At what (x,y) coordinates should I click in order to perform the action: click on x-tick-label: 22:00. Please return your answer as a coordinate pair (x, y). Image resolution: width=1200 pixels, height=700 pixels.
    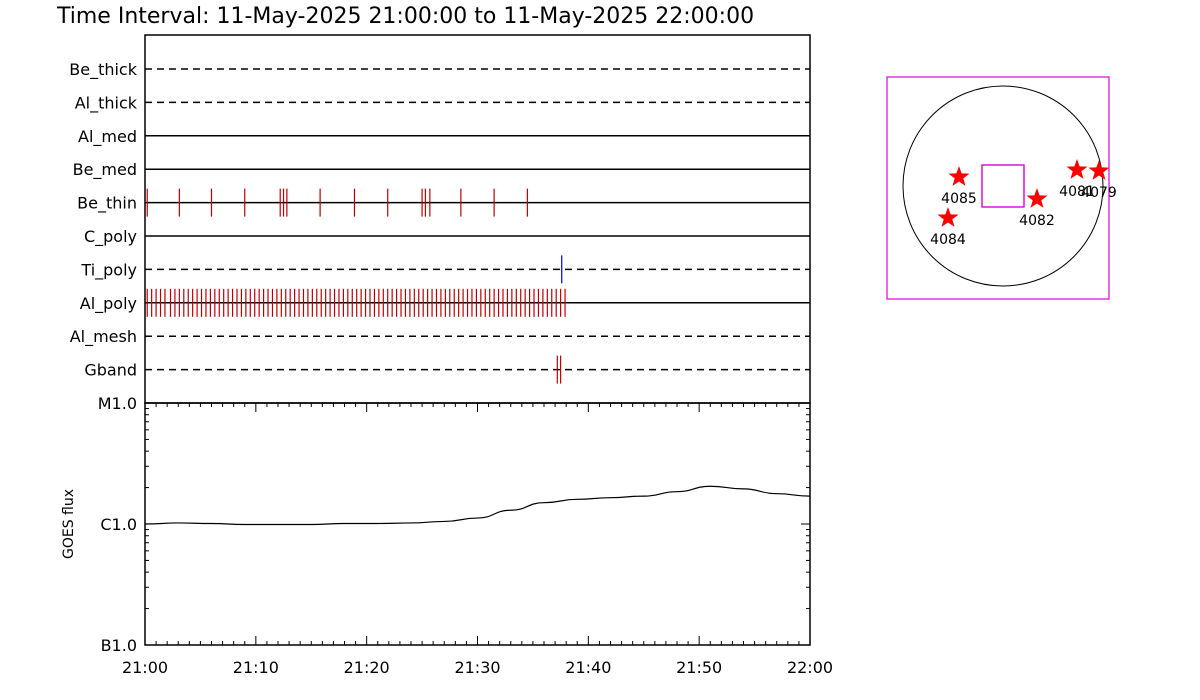
    Looking at the image, I should click on (810, 667).